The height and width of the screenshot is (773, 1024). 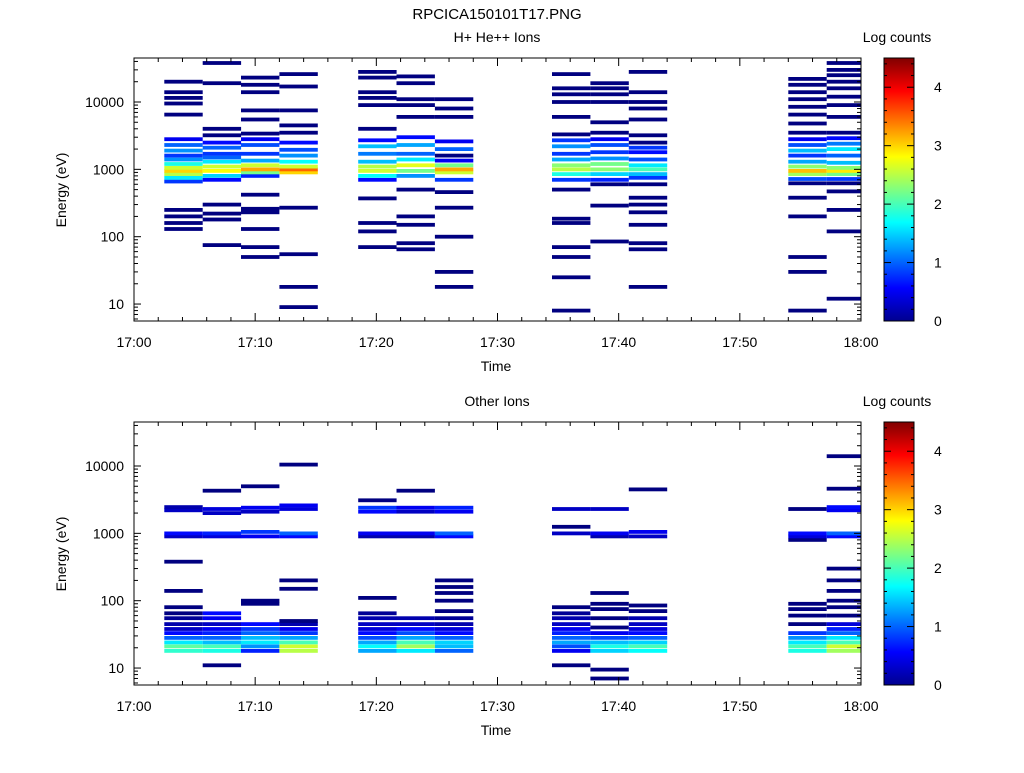 I want to click on colorbar-tick-label: 1, so click(x=938, y=263).